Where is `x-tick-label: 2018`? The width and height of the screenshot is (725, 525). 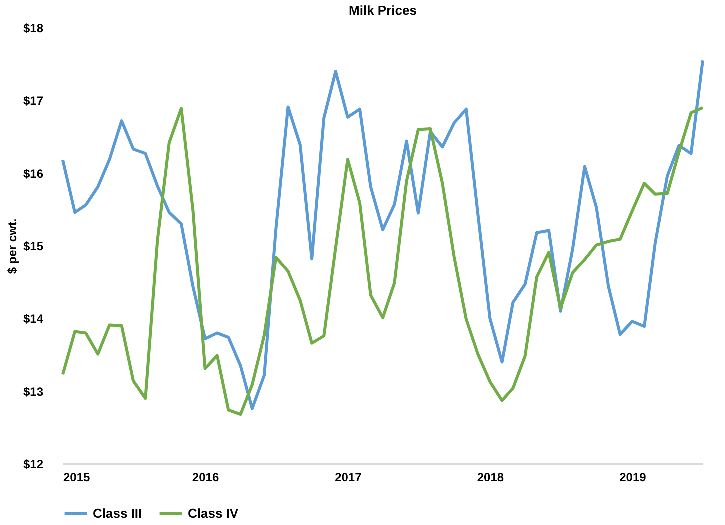
x-tick-label: 2018 is located at coordinates (490, 477).